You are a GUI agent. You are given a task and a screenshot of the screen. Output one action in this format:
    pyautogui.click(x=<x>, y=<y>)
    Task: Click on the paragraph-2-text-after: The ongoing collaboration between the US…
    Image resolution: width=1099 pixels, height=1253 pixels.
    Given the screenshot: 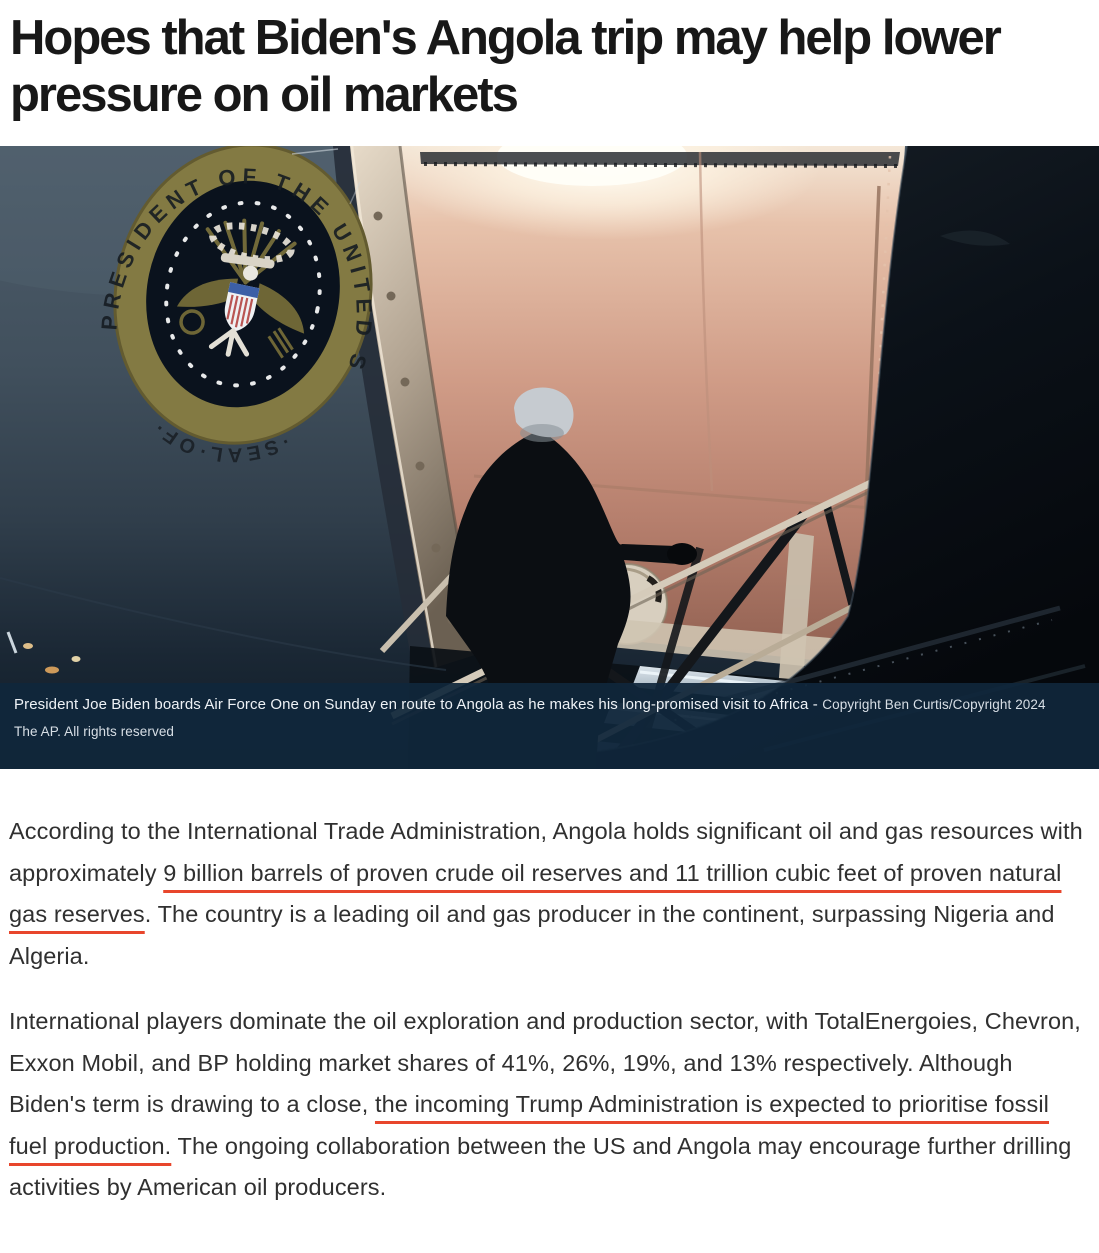 What is the action you would take?
    pyautogui.click(x=540, y=1166)
    